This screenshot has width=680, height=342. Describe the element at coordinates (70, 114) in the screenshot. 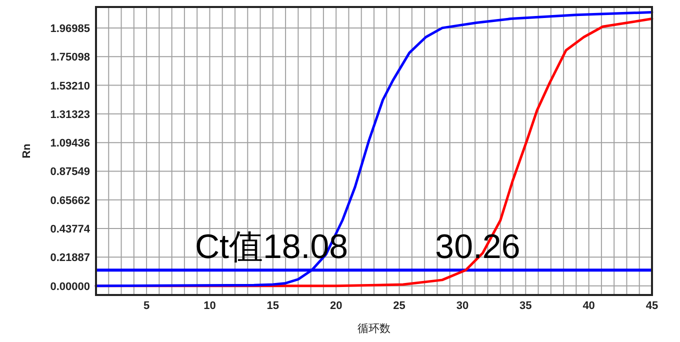

I see `y-tick-label: 1.31323` at that location.